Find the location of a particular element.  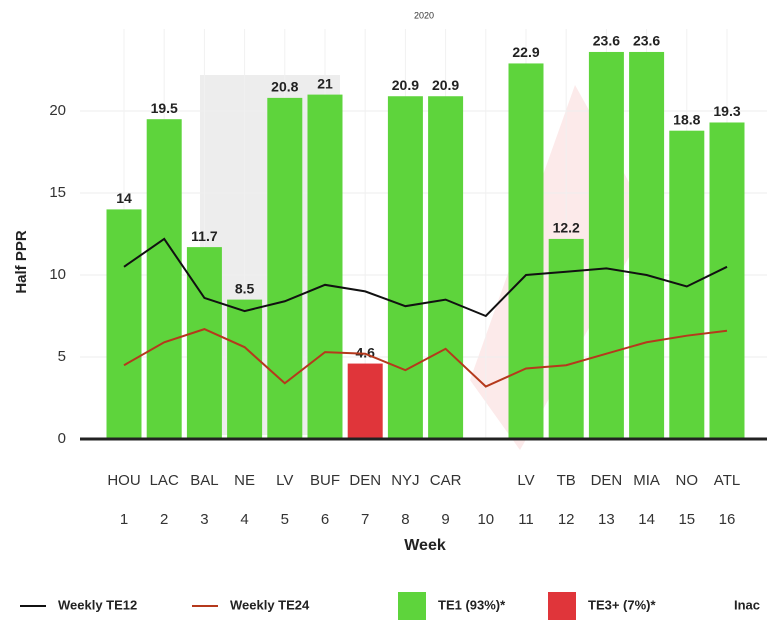

y-axis-label: Half PPR is located at coordinates (21, 262).